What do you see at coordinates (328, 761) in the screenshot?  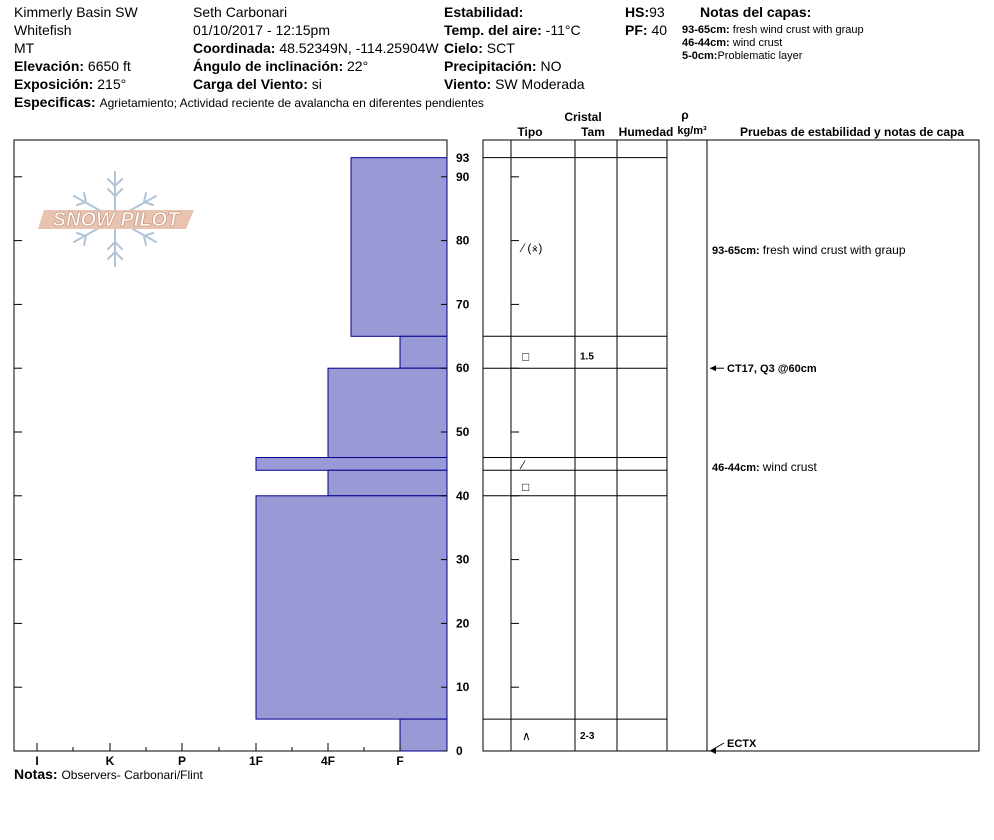 I see `hardness-tick-label: 4F` at bounding box center [328, 761].